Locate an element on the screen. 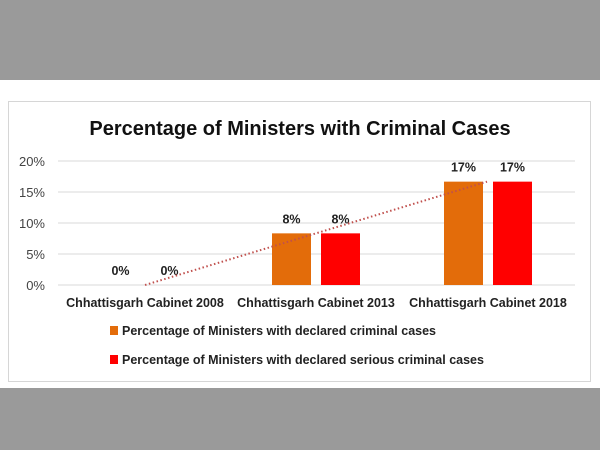  y-tick-label: 5% is located at coordinates (35, 254).